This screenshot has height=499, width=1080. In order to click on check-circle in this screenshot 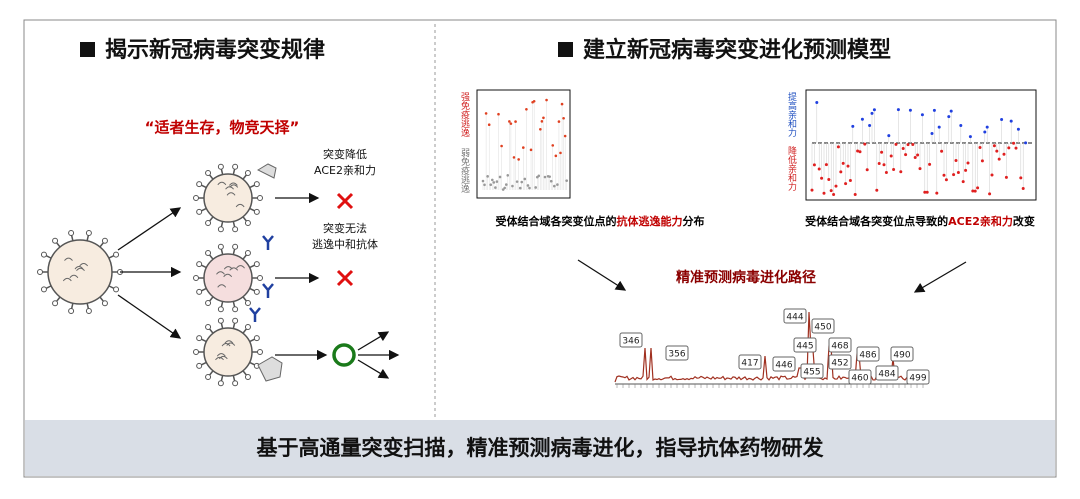, I will do `click(344, 355)`.